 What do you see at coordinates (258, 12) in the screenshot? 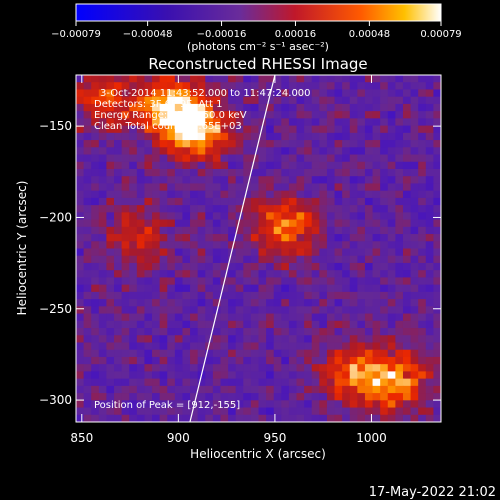
I see `colorbar` at bounding box center [258, 12].